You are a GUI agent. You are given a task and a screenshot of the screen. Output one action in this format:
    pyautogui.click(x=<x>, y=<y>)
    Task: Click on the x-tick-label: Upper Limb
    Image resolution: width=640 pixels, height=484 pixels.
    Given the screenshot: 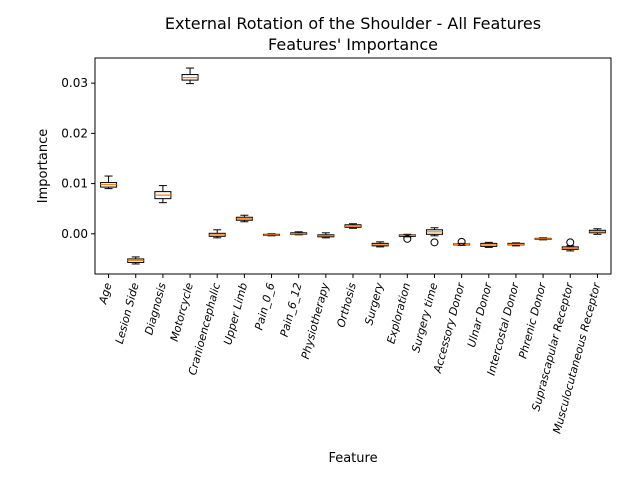 What is the action you would take?
    pyautogui.click(x=235, y=313)
    